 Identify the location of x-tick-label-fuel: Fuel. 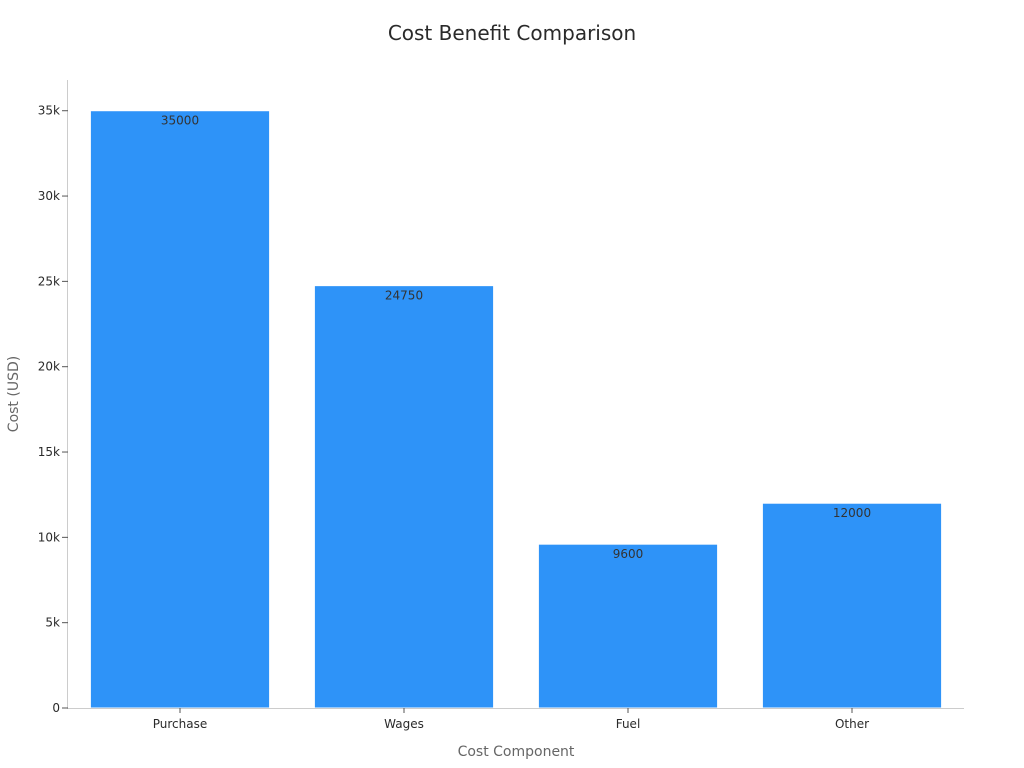
(628, 724).